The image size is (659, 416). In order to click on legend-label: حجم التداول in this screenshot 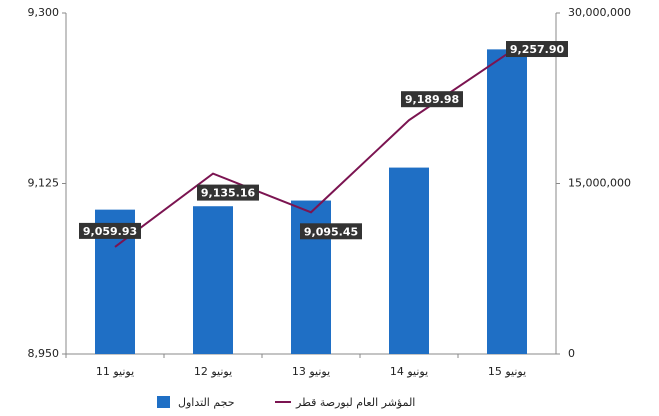, I will do `click(206, 402)`.